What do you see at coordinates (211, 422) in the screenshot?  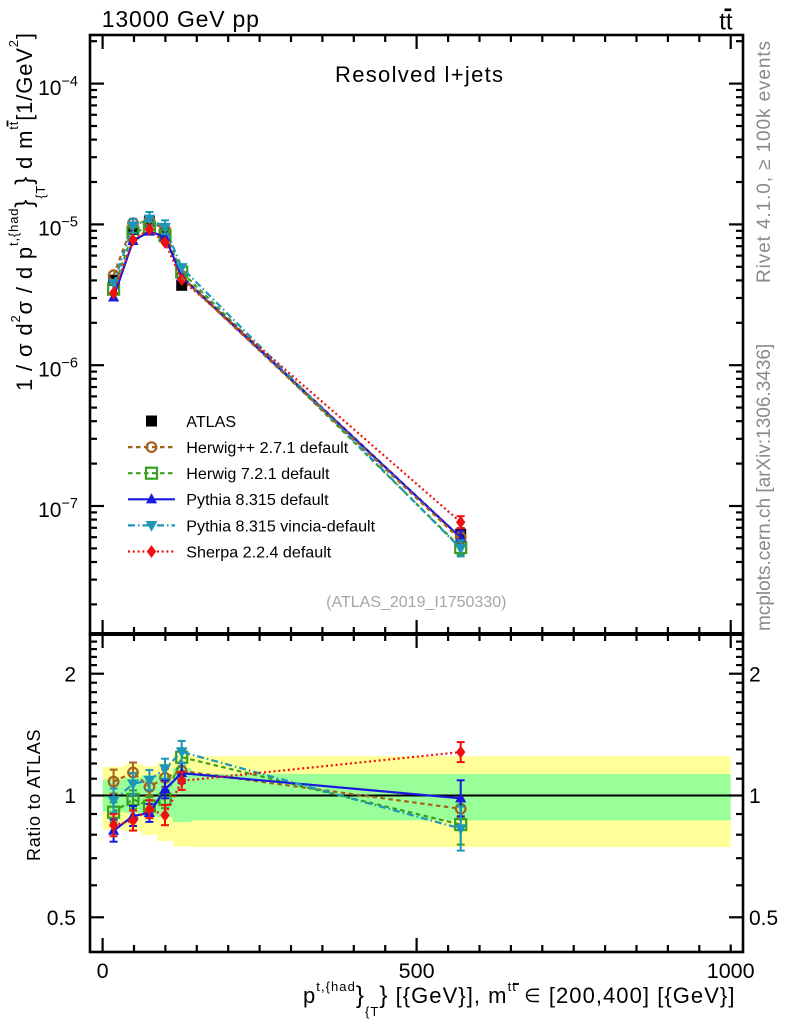 I see `svg-text: ATLAS` at bounding box center [211, 422].